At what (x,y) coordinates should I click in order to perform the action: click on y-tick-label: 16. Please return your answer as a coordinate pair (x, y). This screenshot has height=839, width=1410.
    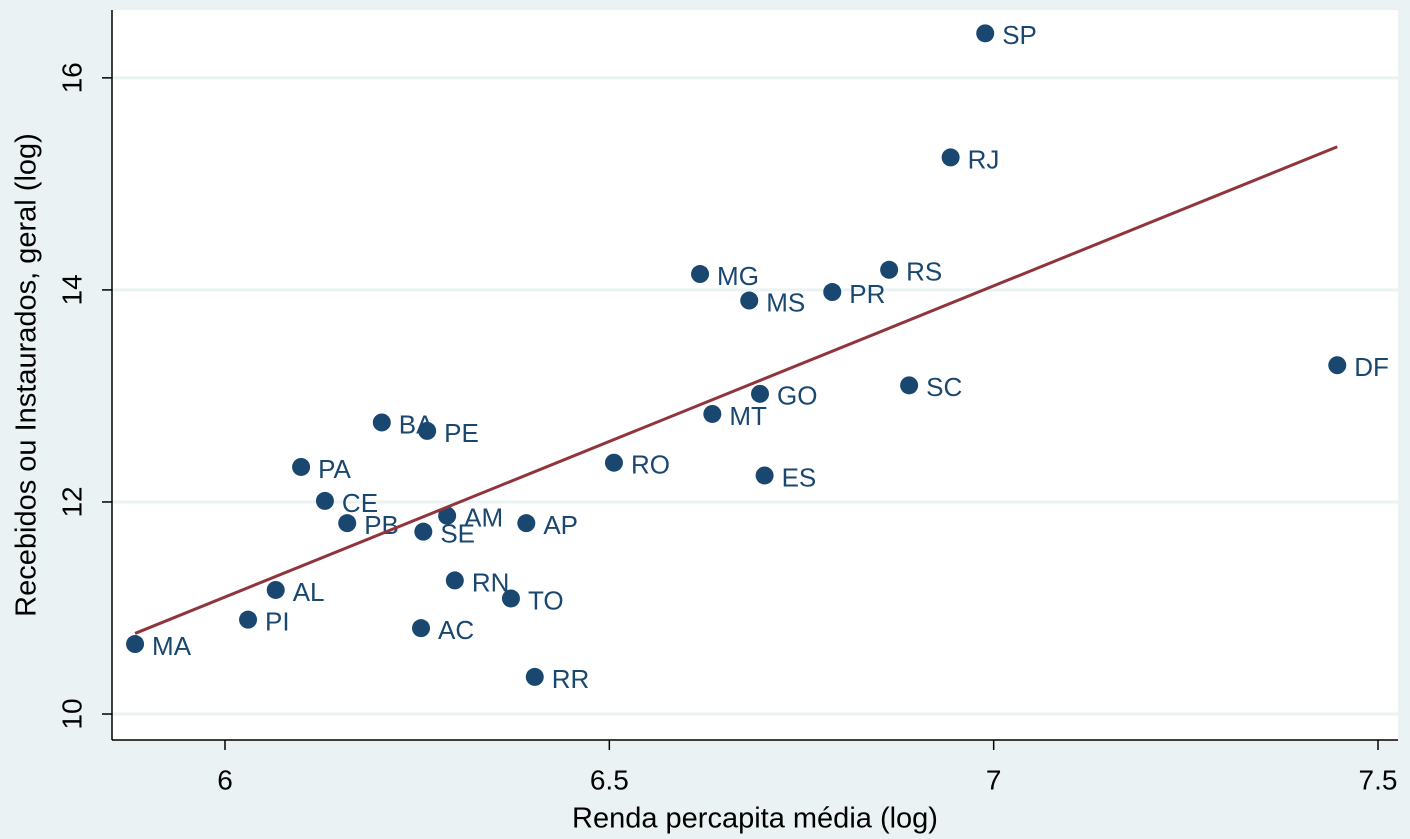
    Looking at the image, I should click on (71, 77).